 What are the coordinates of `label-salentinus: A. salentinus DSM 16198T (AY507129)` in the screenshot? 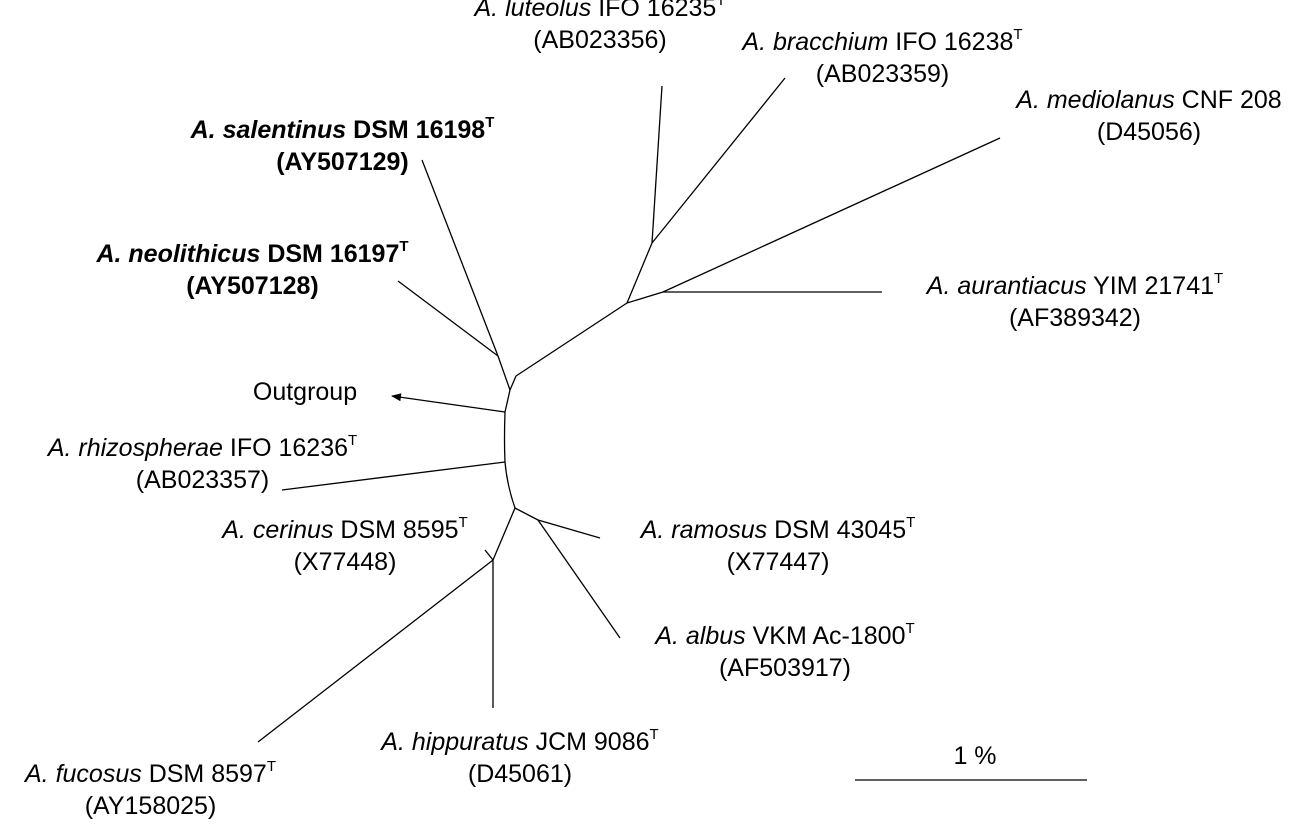 It's located at (342, 146).